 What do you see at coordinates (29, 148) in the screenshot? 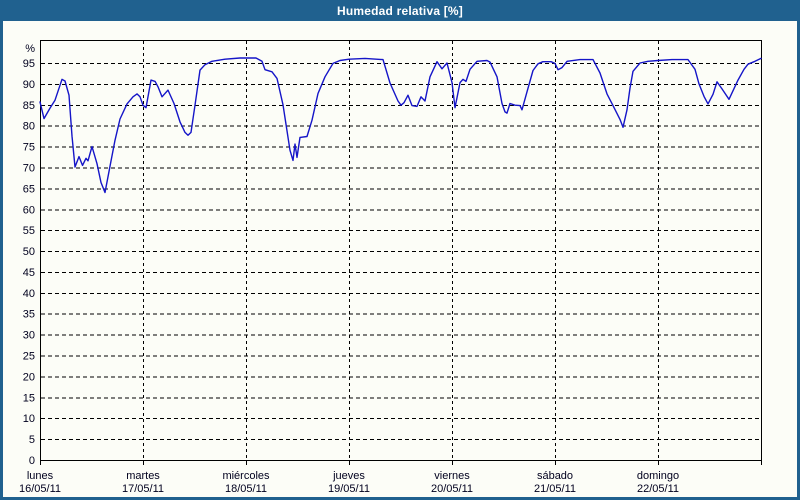
I see `y-tick-label: 75` at bounding box center [29, 148].